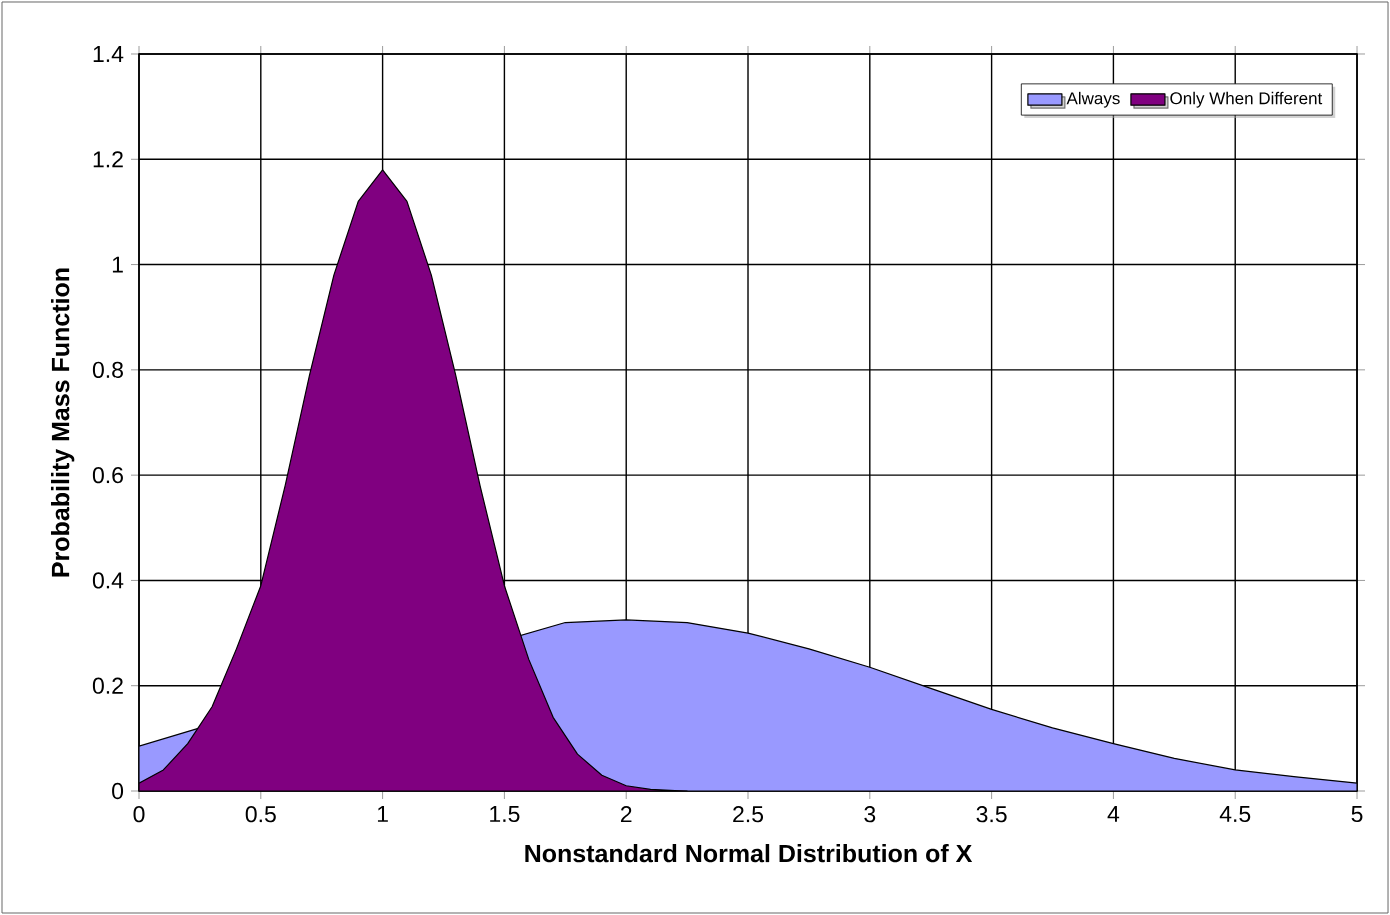 The width and height of the screenshot is (1390, 915). Describe the element at coordinates (108, 159) in the screenshot. I see `y-tick-label: 1.2` at that location.